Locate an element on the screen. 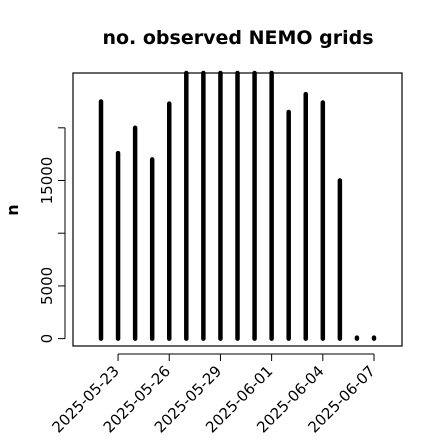  y-axis: 0 5000 15000 is located at coordinates (52, 235).